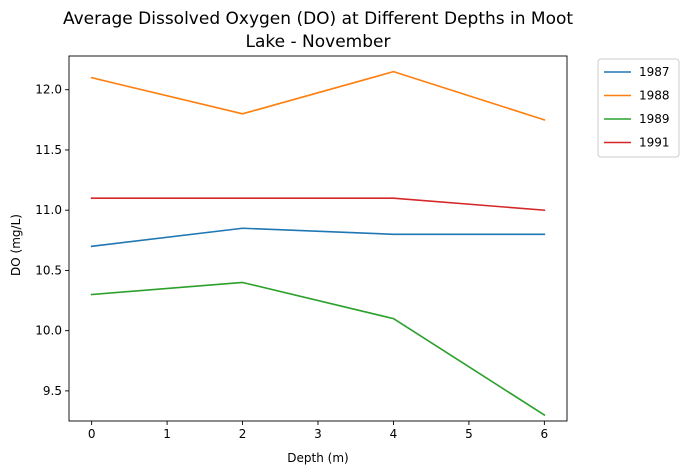  Describe the element at coordinates (394, 434) in the screenshot. I see `x-tick-label: 4` at that location.